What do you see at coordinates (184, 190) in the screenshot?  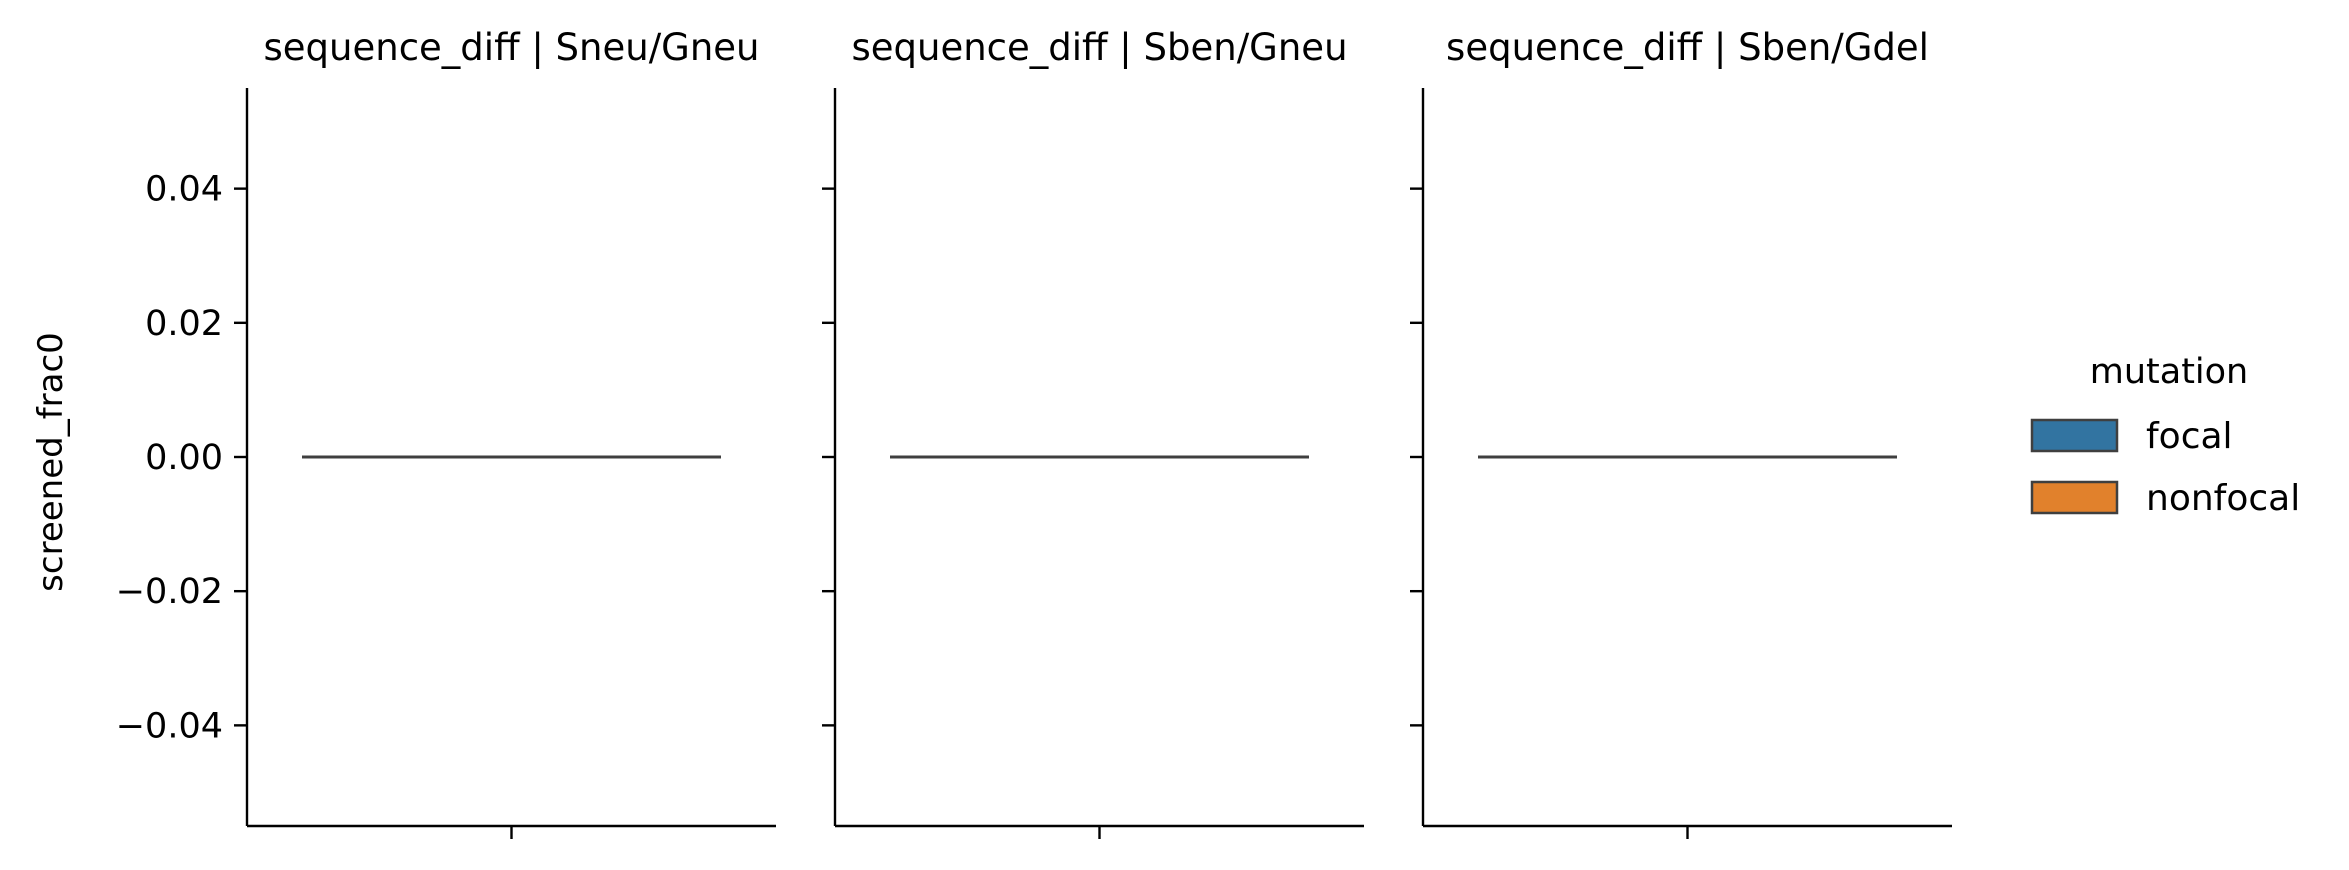 I see `y-tick-label: 0.04` at bounding box center [184, 190].